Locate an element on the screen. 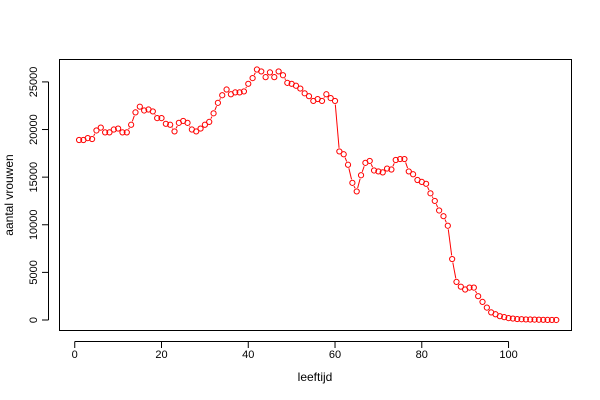  x-axis-title: leeftijd is located at coordinates (315, 377).